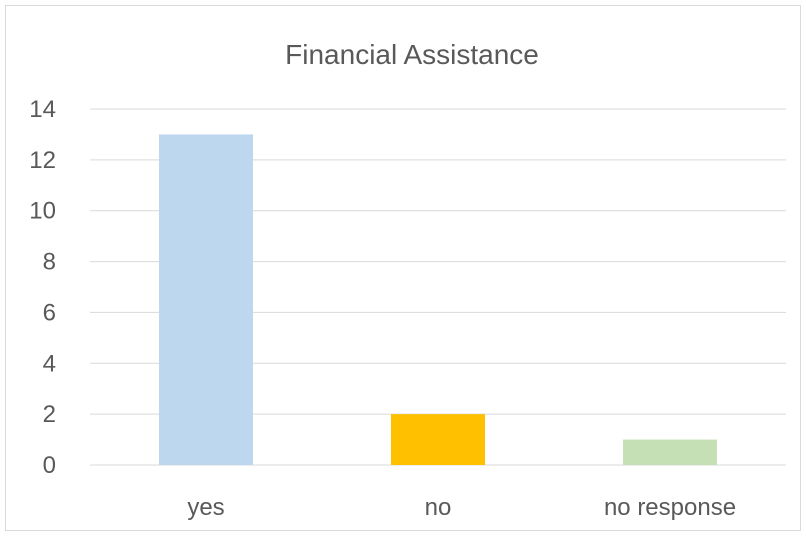 The height and width of the screenshot is (536, 806). What do you see at coordinates (49, 465) in the screenshot?
I see `y-tick-label: 0` at bounding box center [49, 465].